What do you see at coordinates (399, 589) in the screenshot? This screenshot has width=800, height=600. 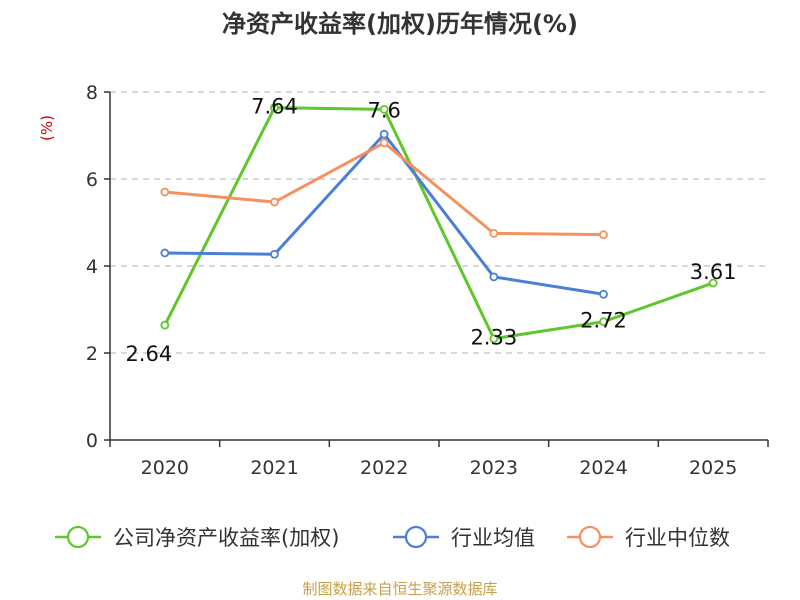 I see `data-source-note: 制图数据来自恒生聚源数据库` at bounding box center [399, 589].